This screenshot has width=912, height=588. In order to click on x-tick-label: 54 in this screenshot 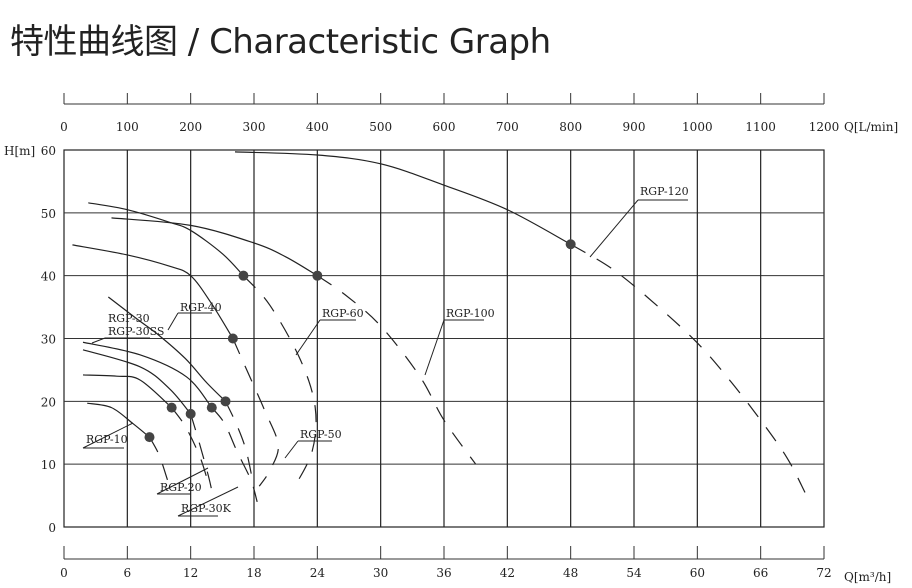, I will do `click(634, 573)`.